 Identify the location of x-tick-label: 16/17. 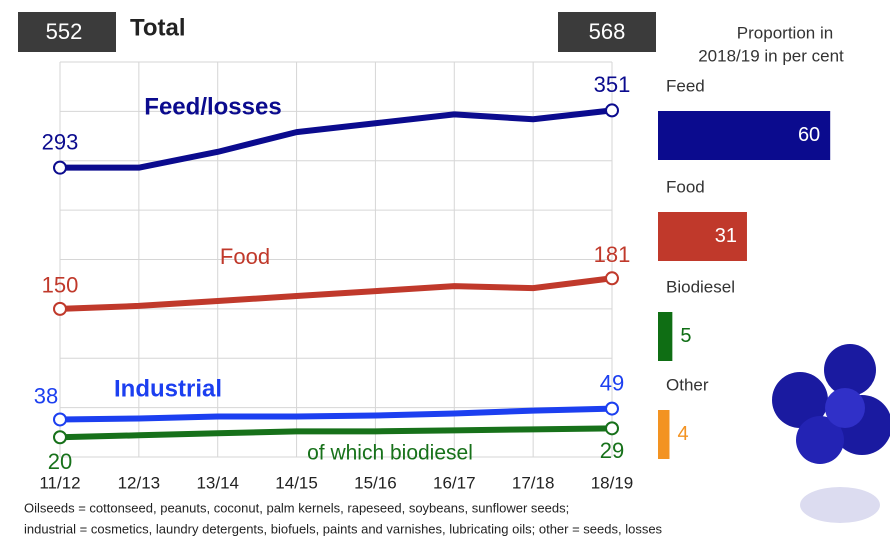
(454, 482).